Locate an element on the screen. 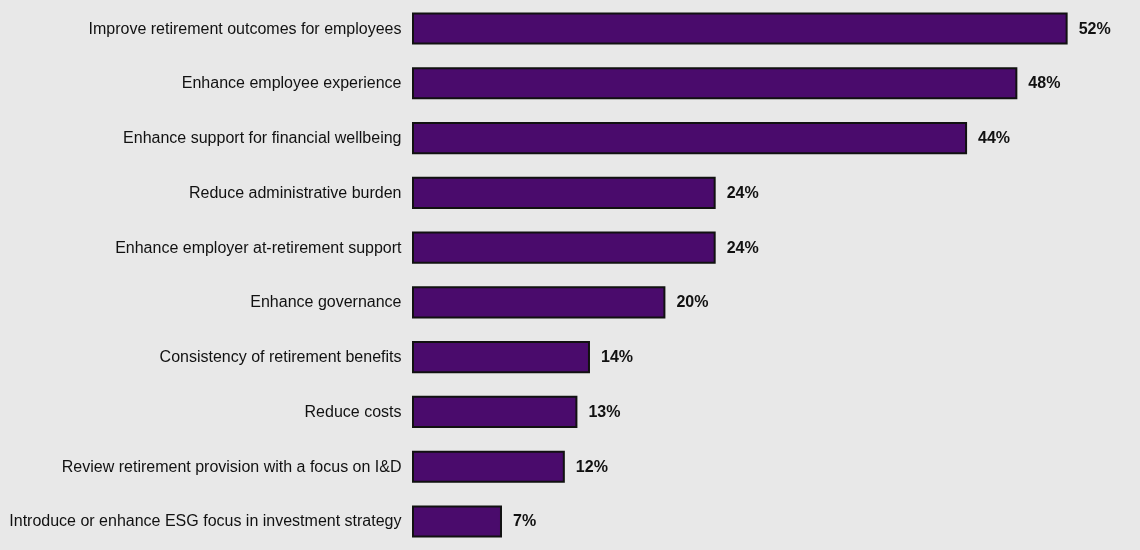  data-label: 52% is located at coordinates (1094, 28).